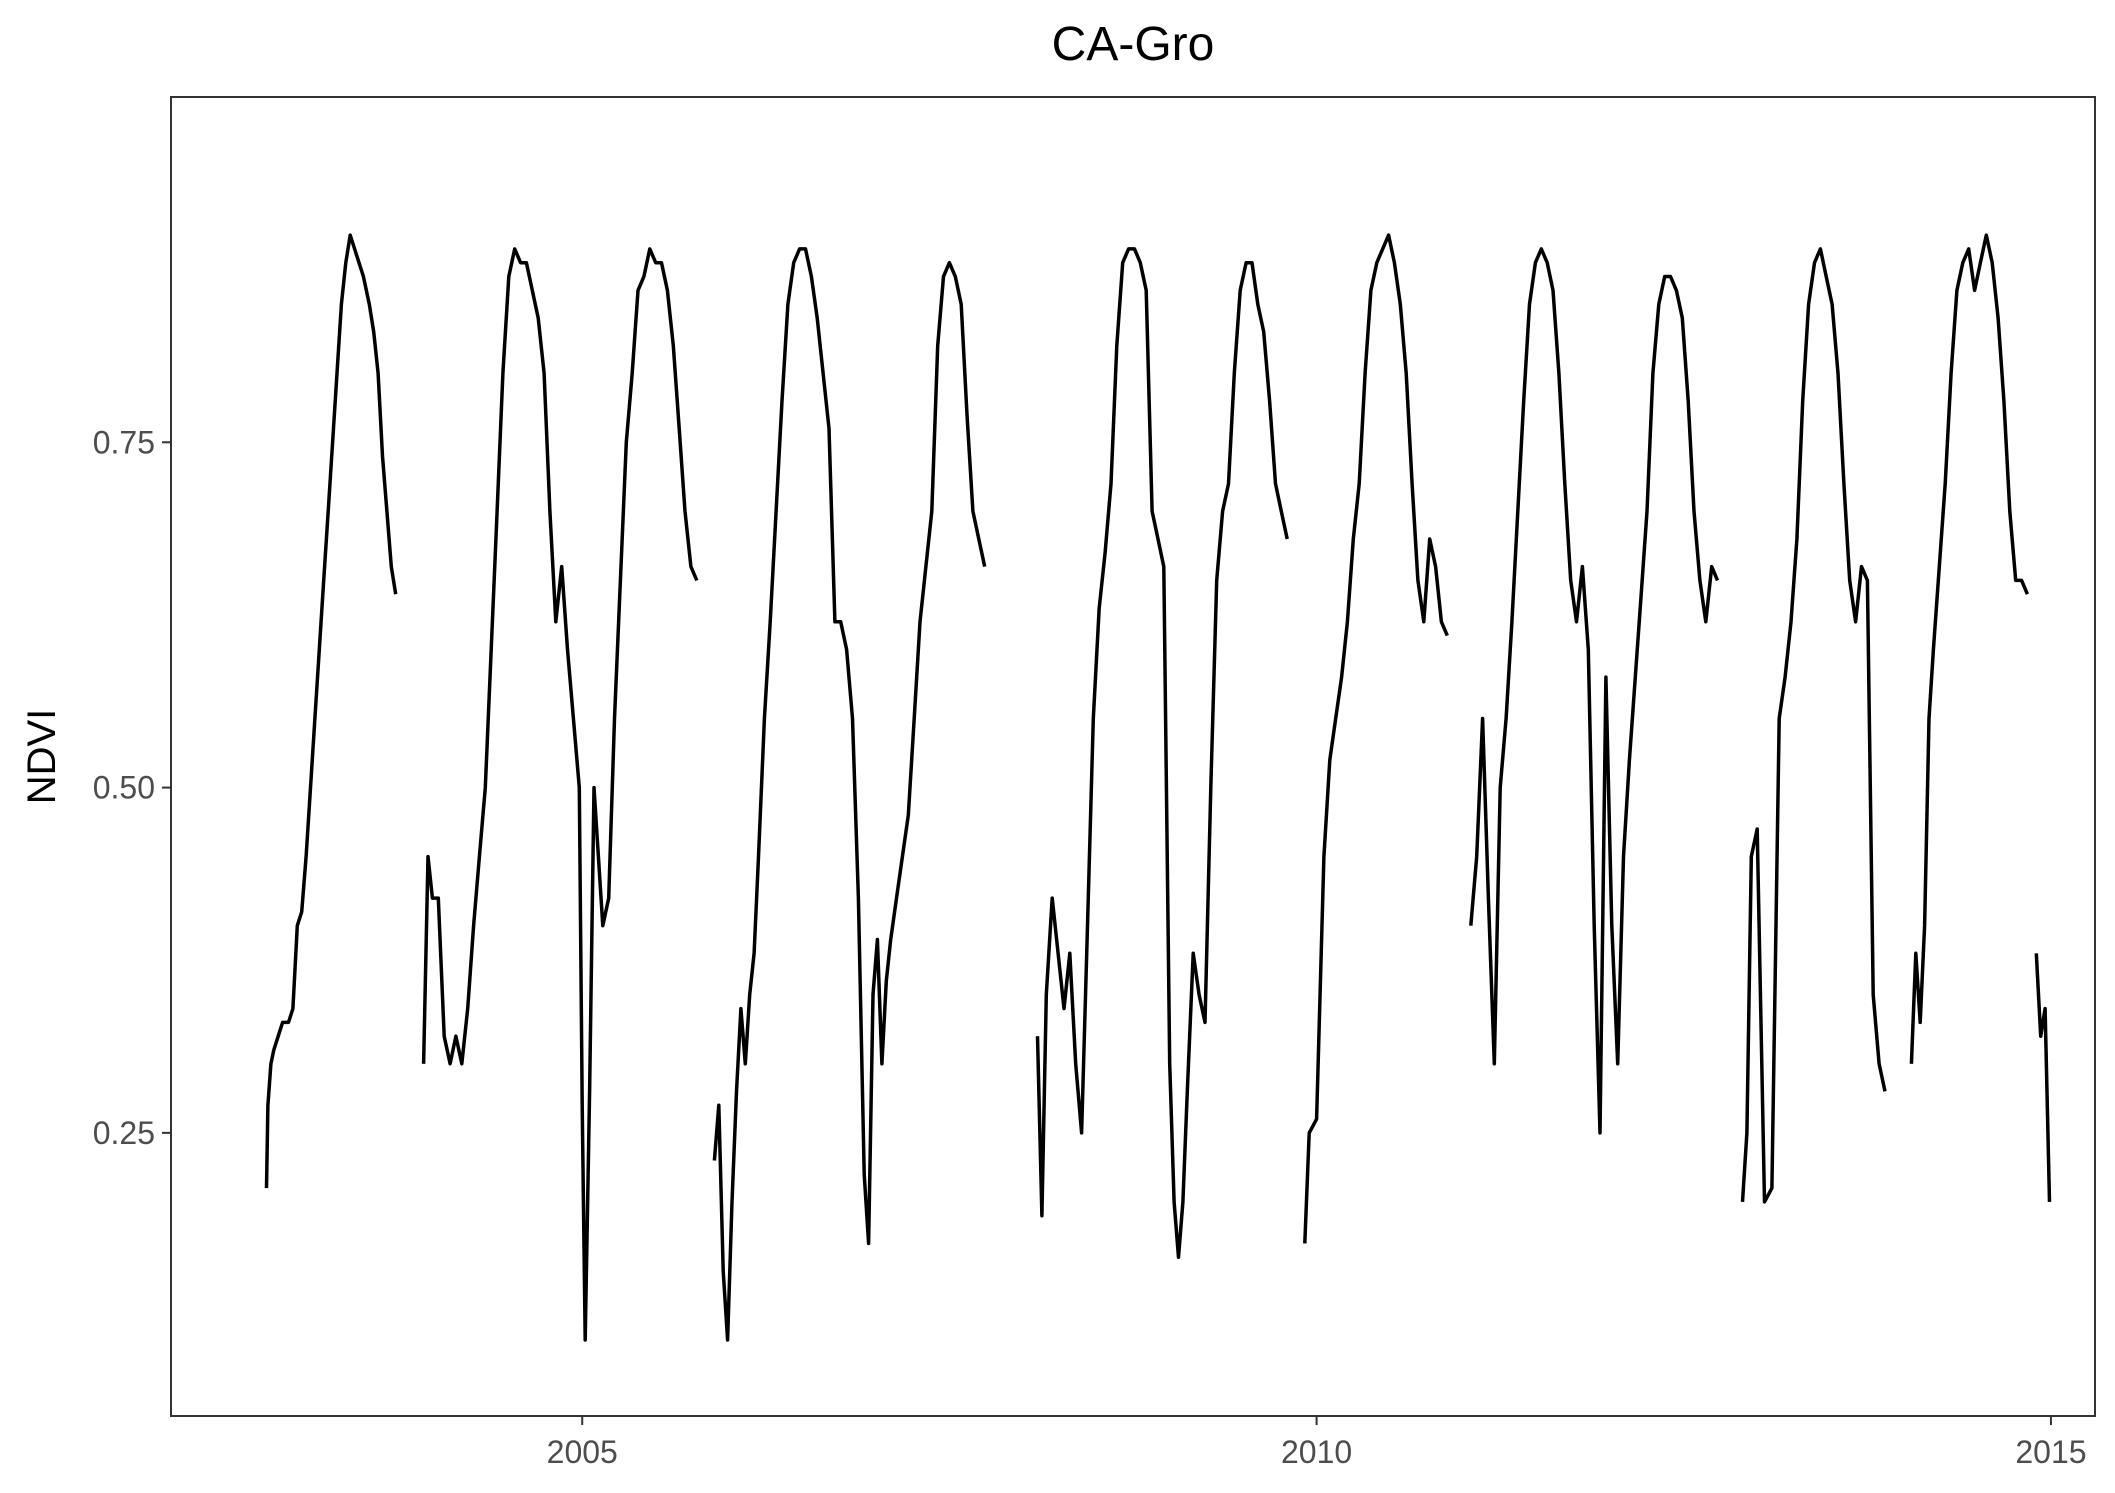 The image size is (2115, 1493). What do you see at coordinates (1316, 1452) in the screenshot?
I see `x-tick-label: 2010` at bounding box center [1316, 1452].